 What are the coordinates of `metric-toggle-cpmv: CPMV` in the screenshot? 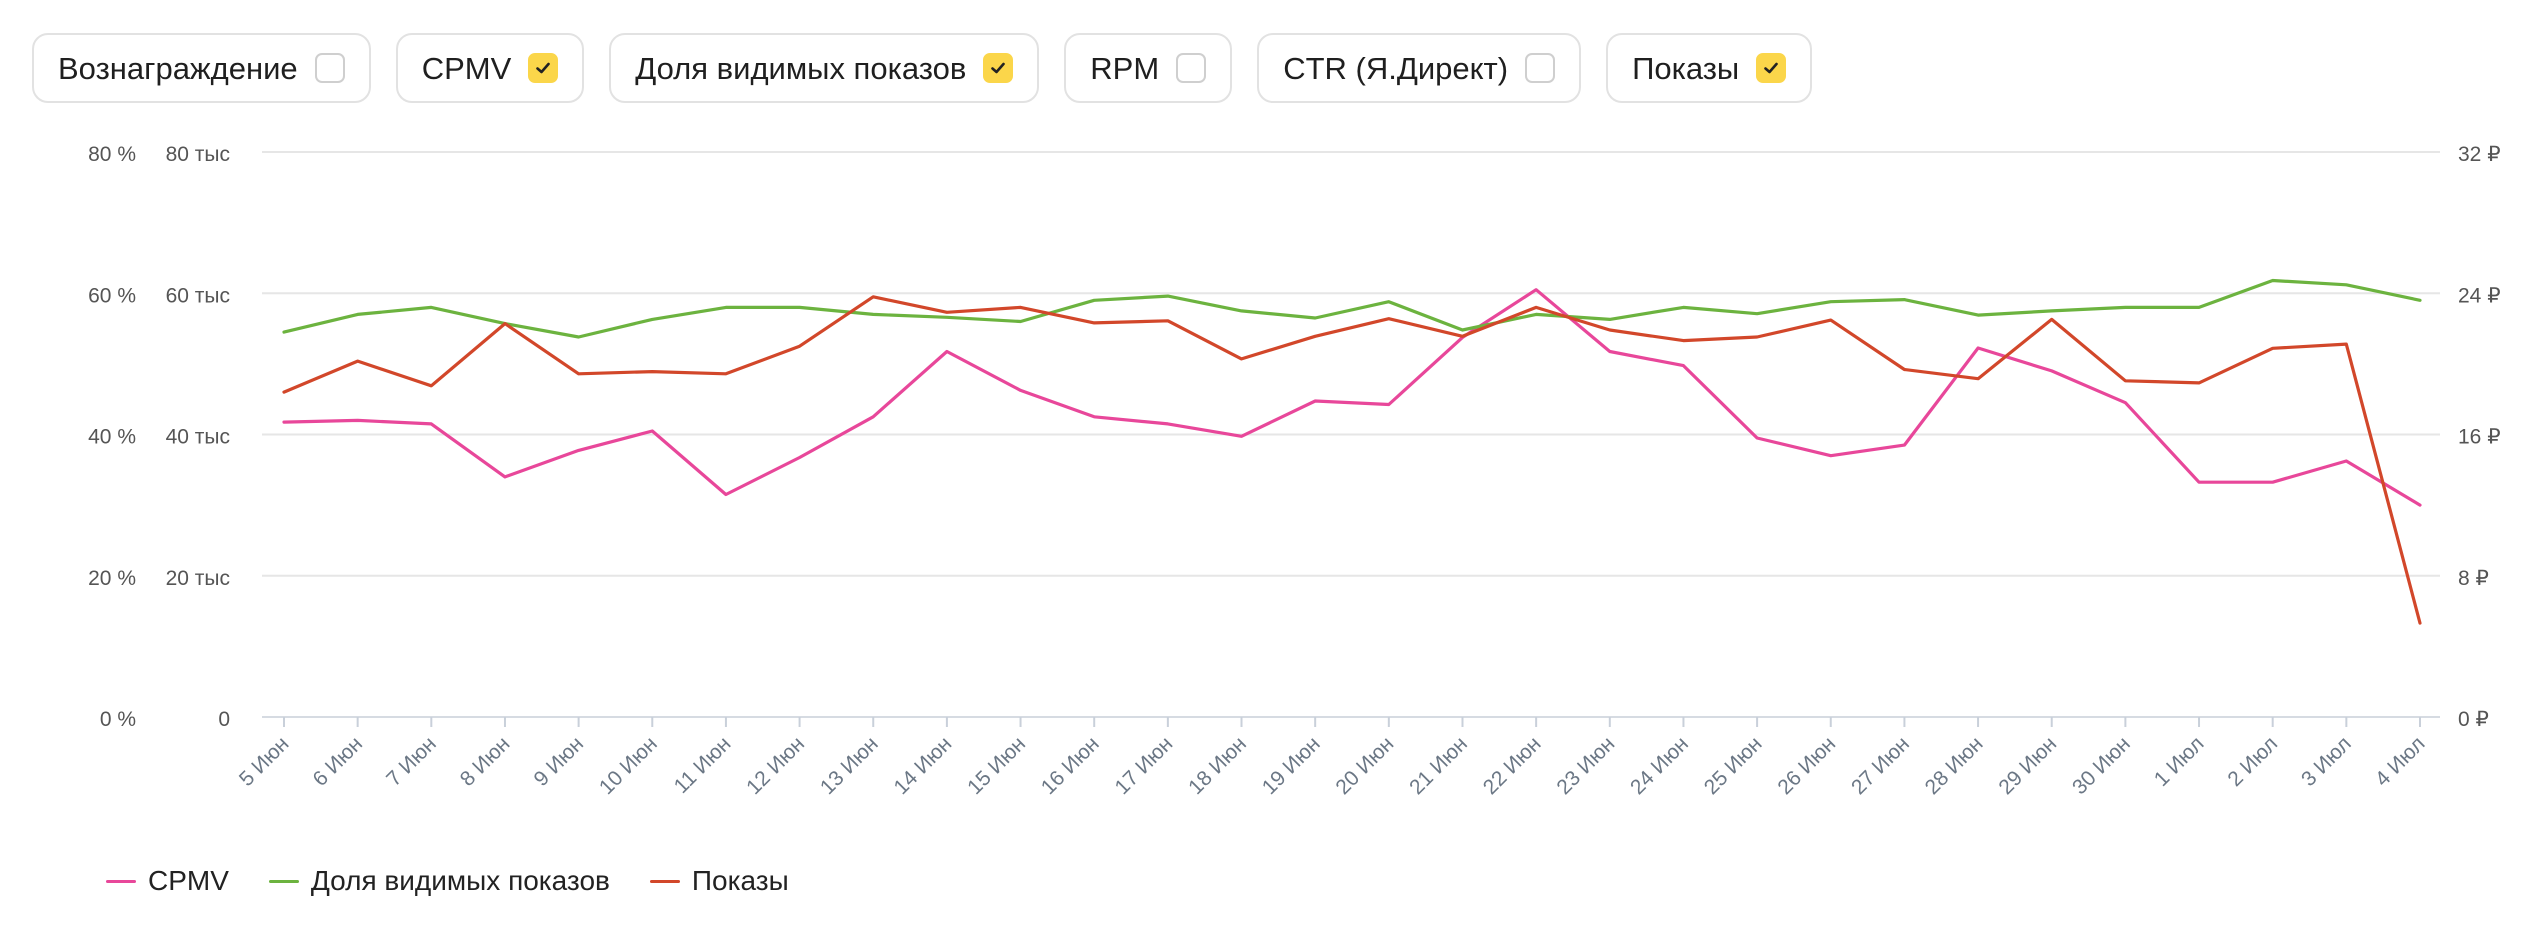 It's located at (490, 68).